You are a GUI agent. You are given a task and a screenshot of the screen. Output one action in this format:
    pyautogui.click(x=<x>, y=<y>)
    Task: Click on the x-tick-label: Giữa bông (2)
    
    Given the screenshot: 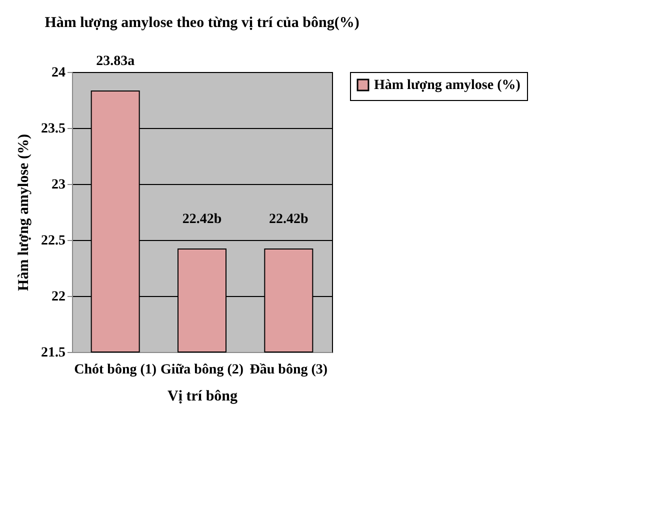 What is the action you would take?
    pyautogui.click(x=202, y=370)
    